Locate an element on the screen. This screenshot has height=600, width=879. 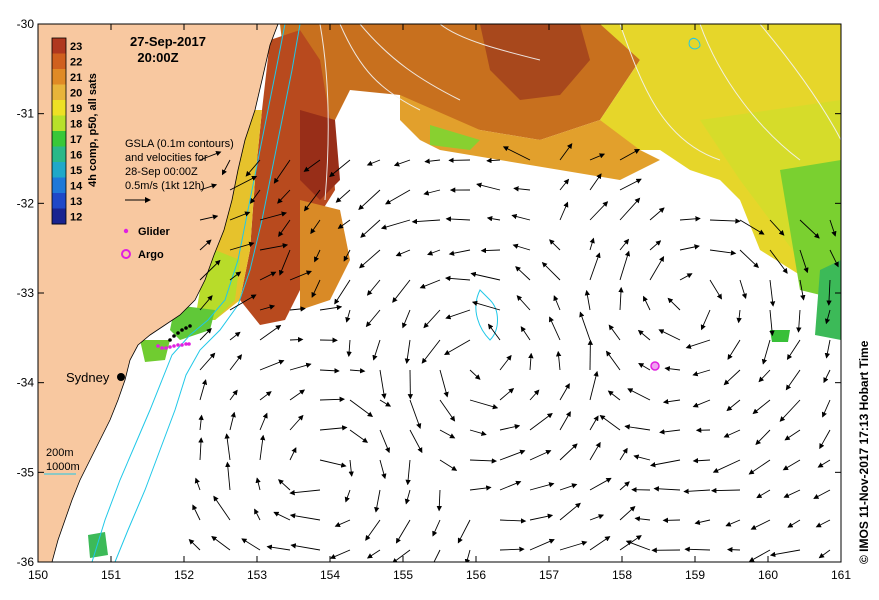
legend-1000m: 1000m is located at coordinates (63, 467).